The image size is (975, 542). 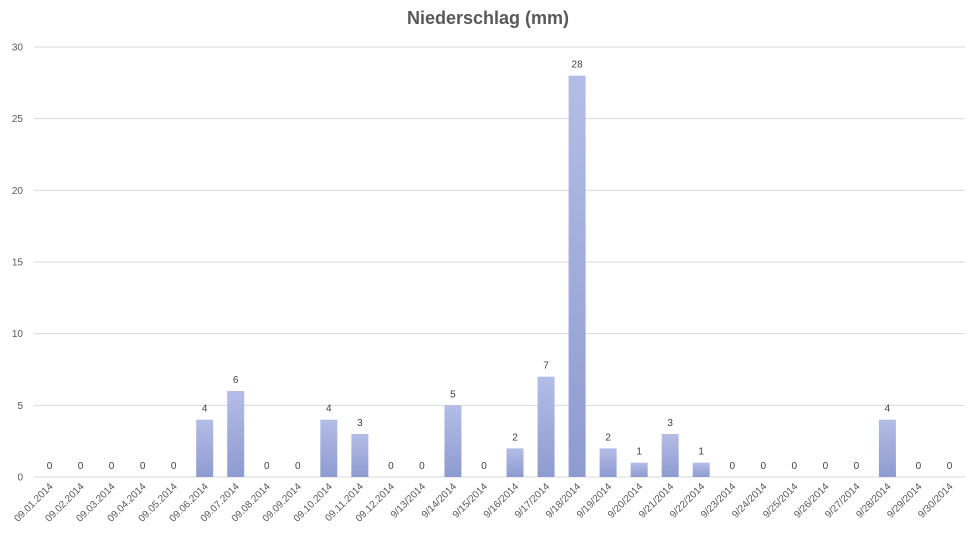 I want to click on y-tick-label: 20, so click(x=18, y=191).